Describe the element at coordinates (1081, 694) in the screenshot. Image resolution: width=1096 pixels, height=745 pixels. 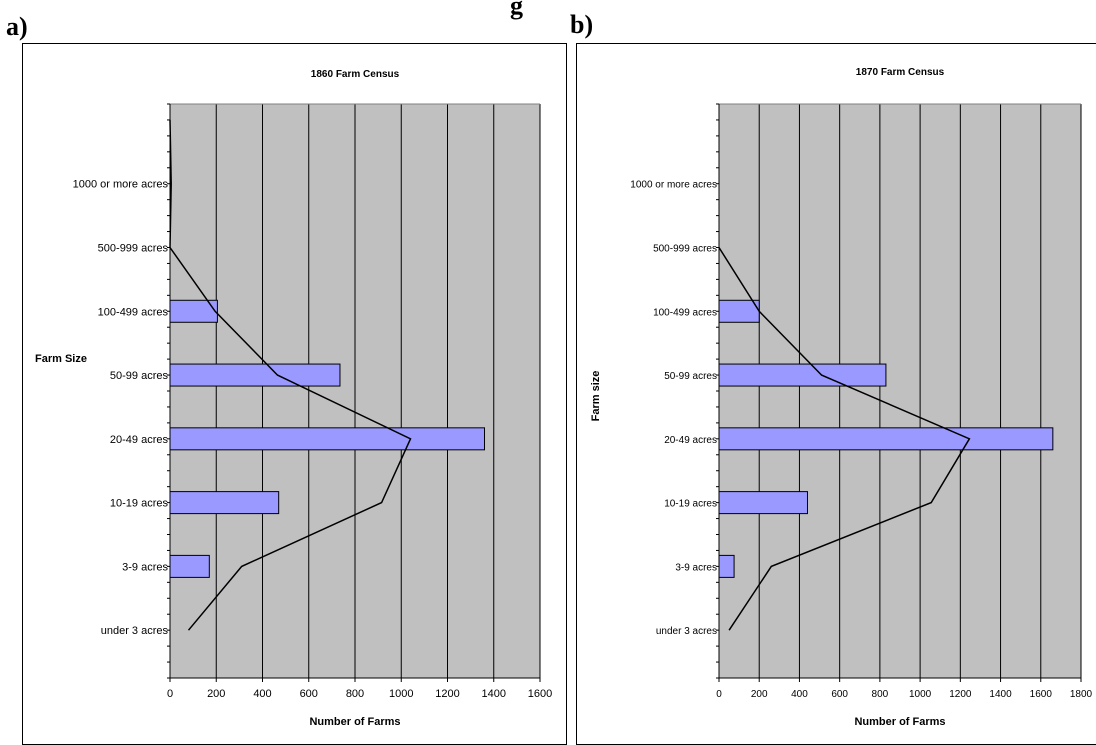
I see `x-tick-label: 1800` at that location.